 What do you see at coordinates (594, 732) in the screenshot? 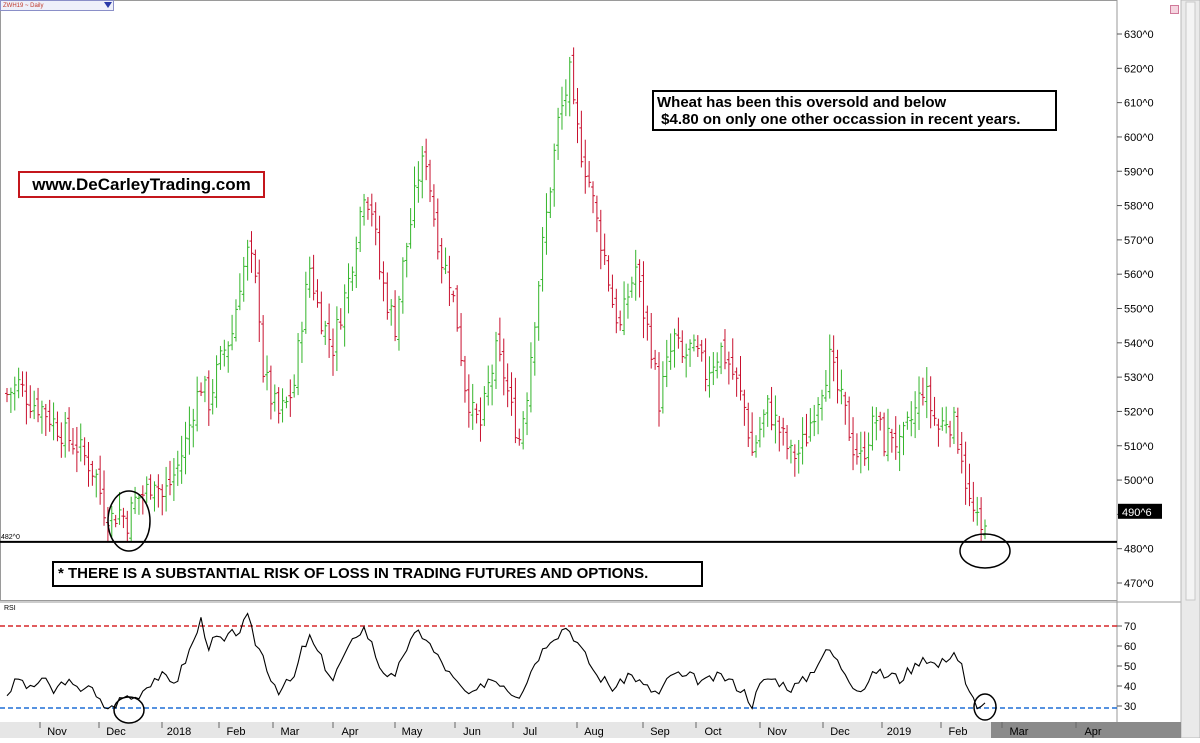
I see `time-tick-label: Aug` at bounding box center [594, 732].